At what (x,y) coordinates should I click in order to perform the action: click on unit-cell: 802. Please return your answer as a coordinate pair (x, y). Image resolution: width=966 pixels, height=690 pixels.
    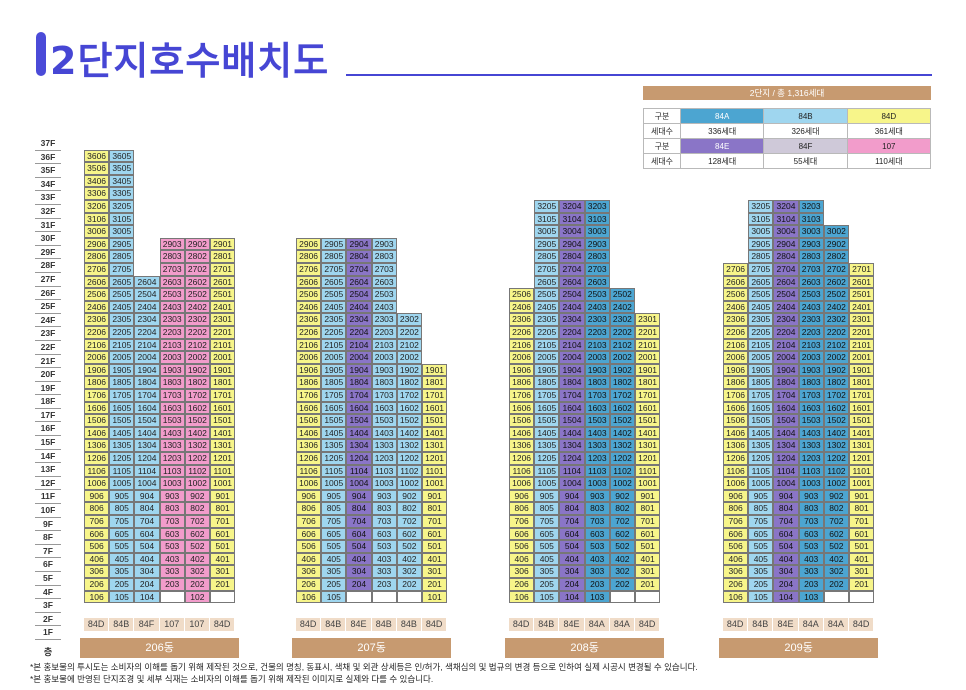
    Looking at the image, I should click on (622, 508).